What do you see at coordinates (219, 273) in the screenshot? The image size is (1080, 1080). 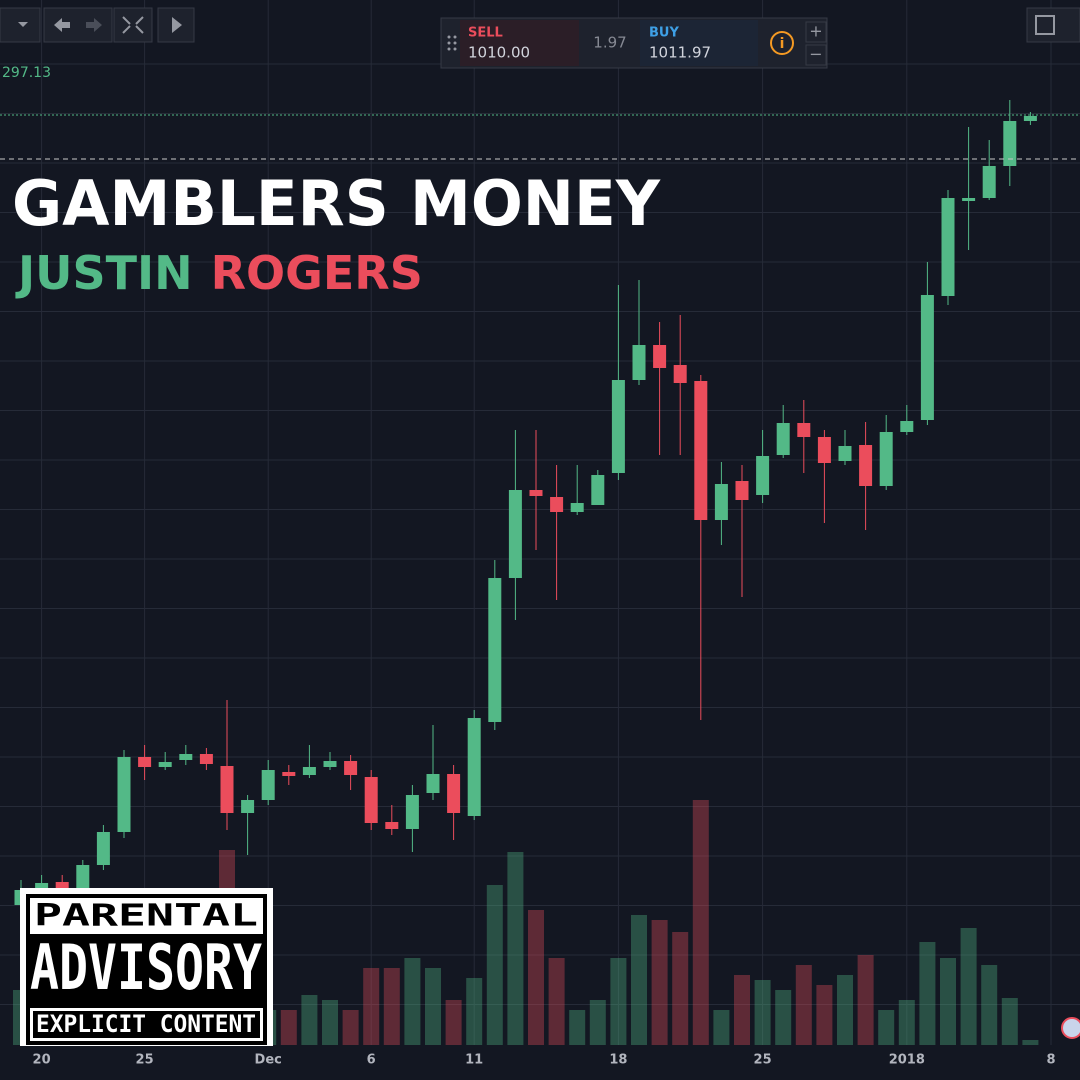 I see `artist-name: JUSTIN ROGERS` at bounding box center [219, 273].